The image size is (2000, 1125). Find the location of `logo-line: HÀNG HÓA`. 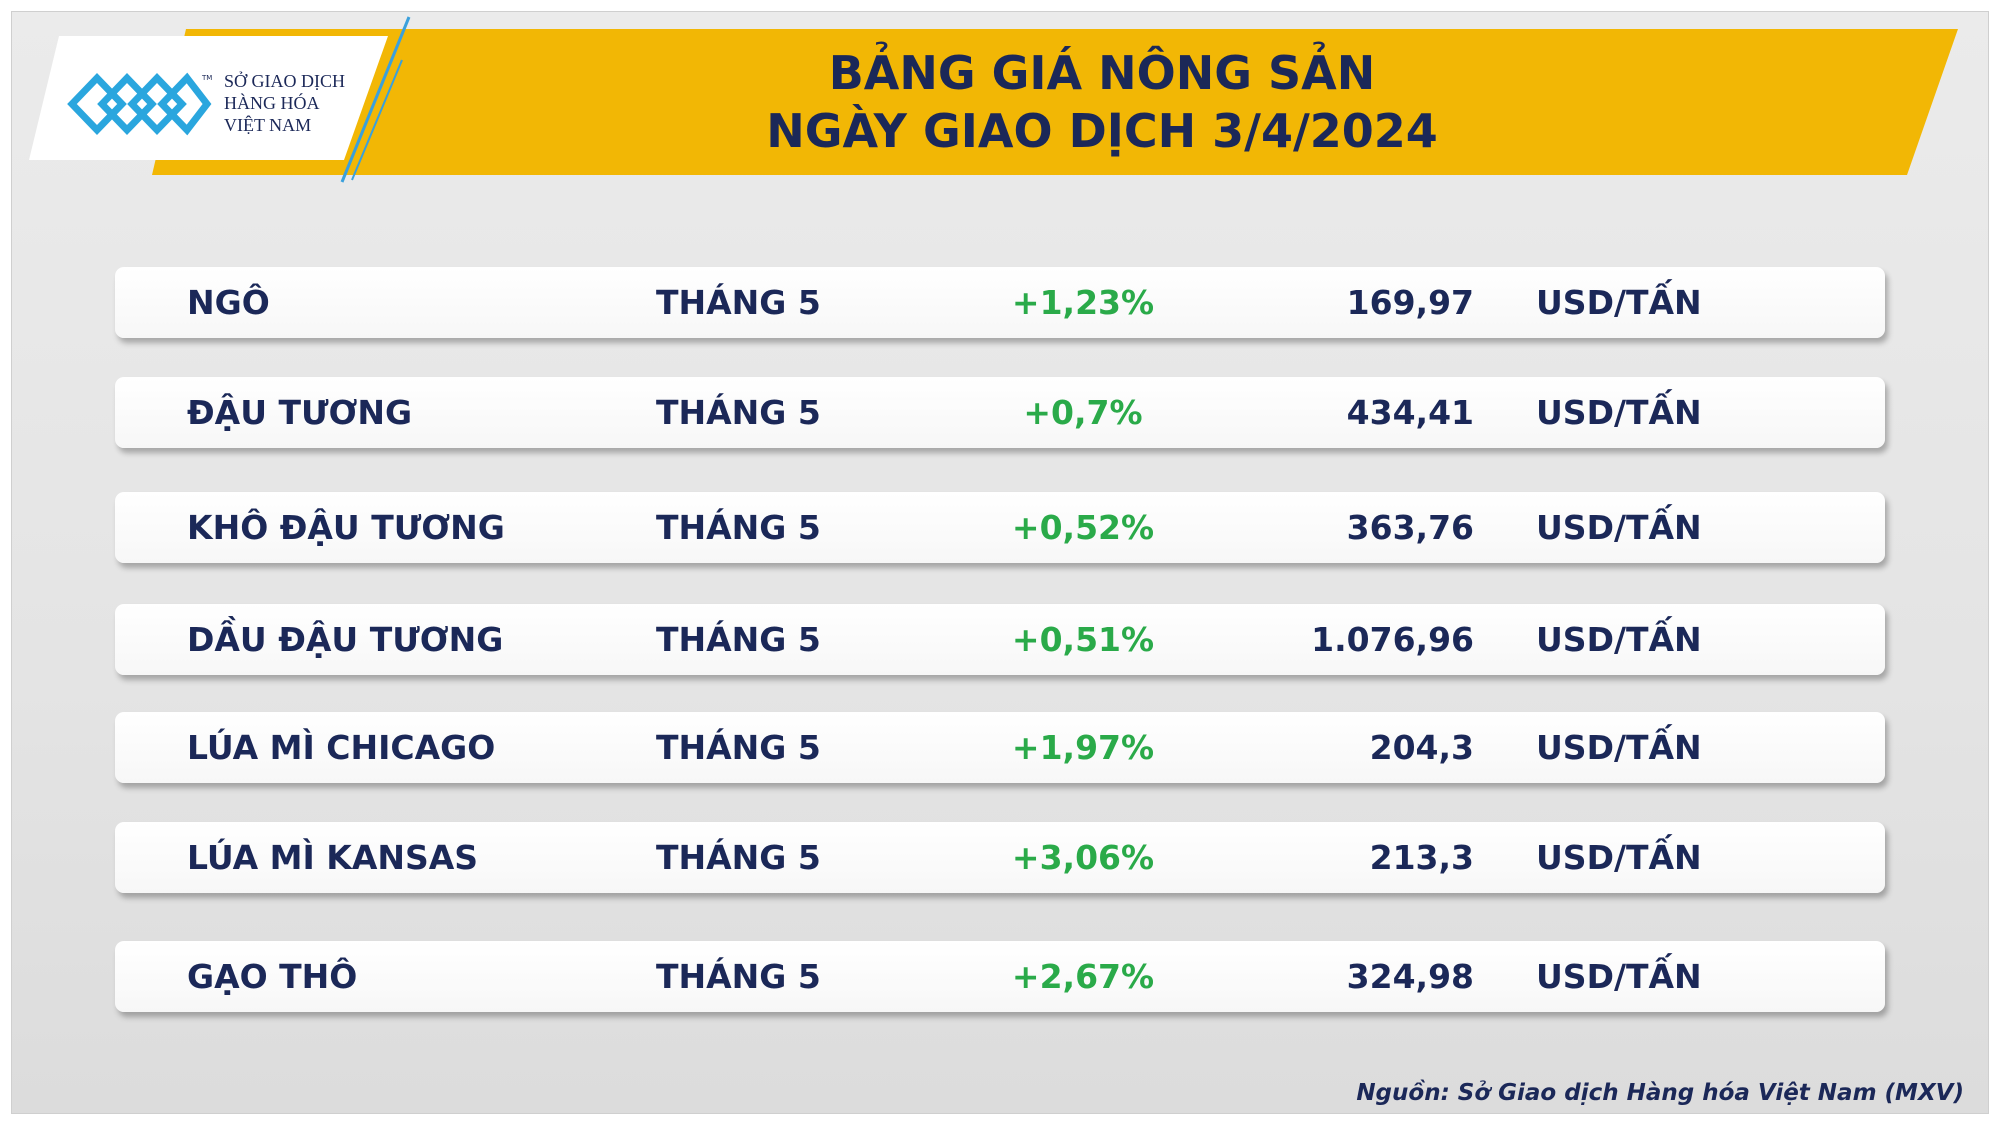

logo-line: HÀNG HÓA is located at coordinates (272, 103).